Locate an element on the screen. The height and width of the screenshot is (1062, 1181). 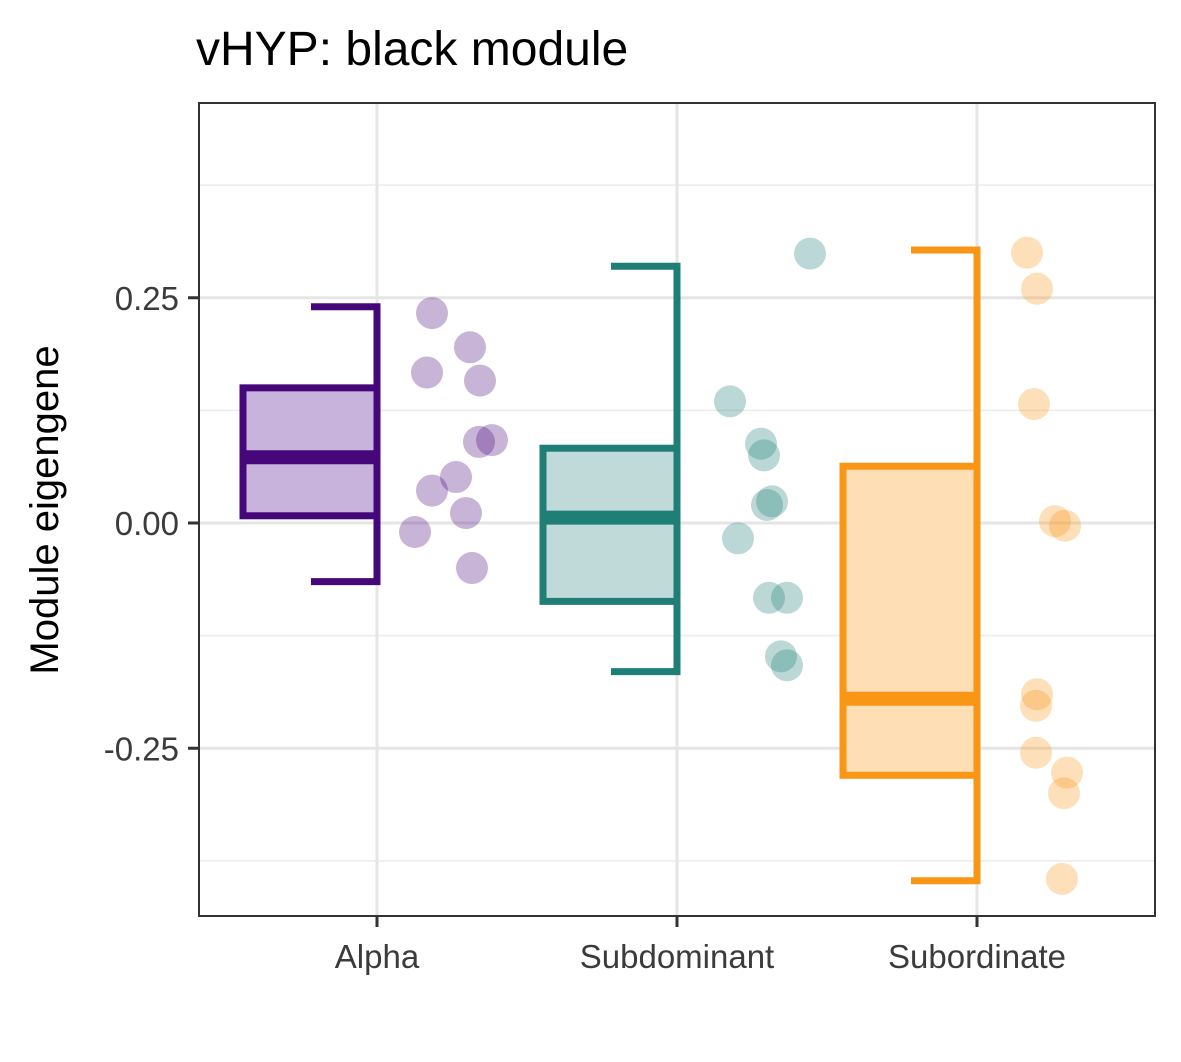
box-group-subdominant is located at coordinates (610, 469).